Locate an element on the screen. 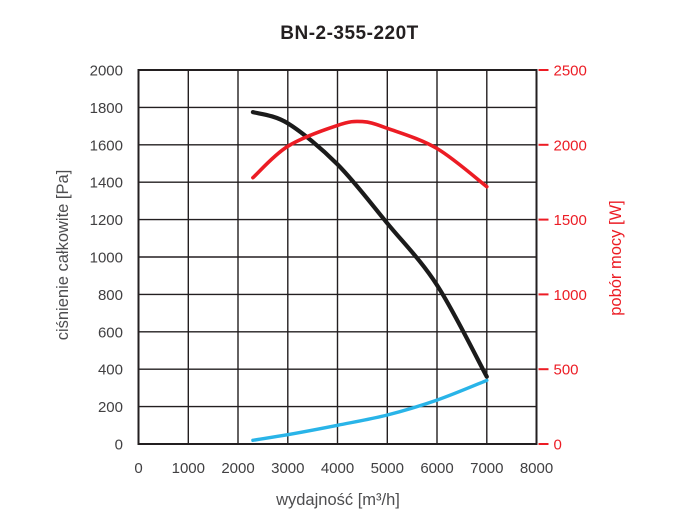 This screenshot has width=678, height=520. y-left-tick-label: 1800 is located at coordinates (106, 108).